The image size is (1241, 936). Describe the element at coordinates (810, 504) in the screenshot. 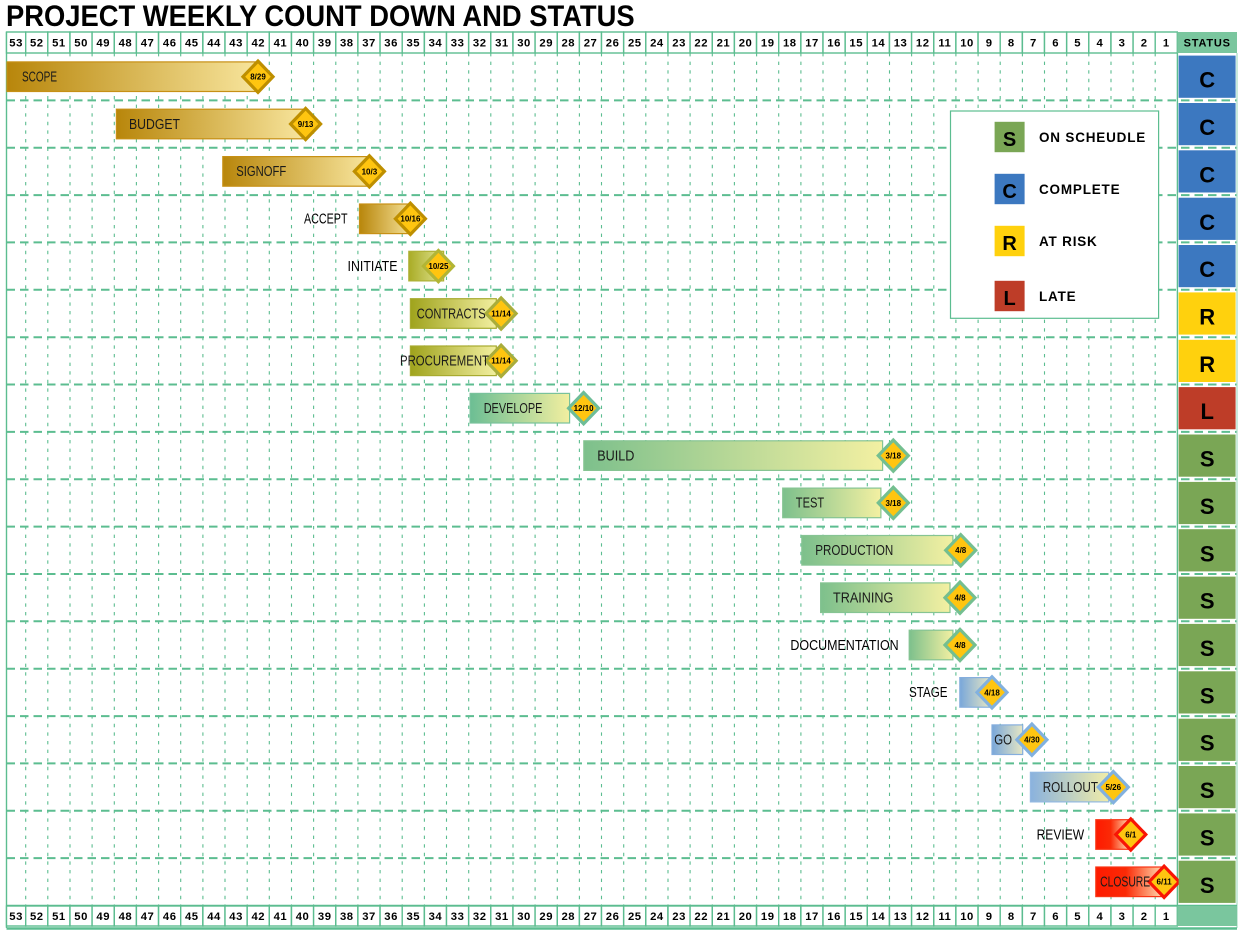

I see `svg-text: TEST` at that location.